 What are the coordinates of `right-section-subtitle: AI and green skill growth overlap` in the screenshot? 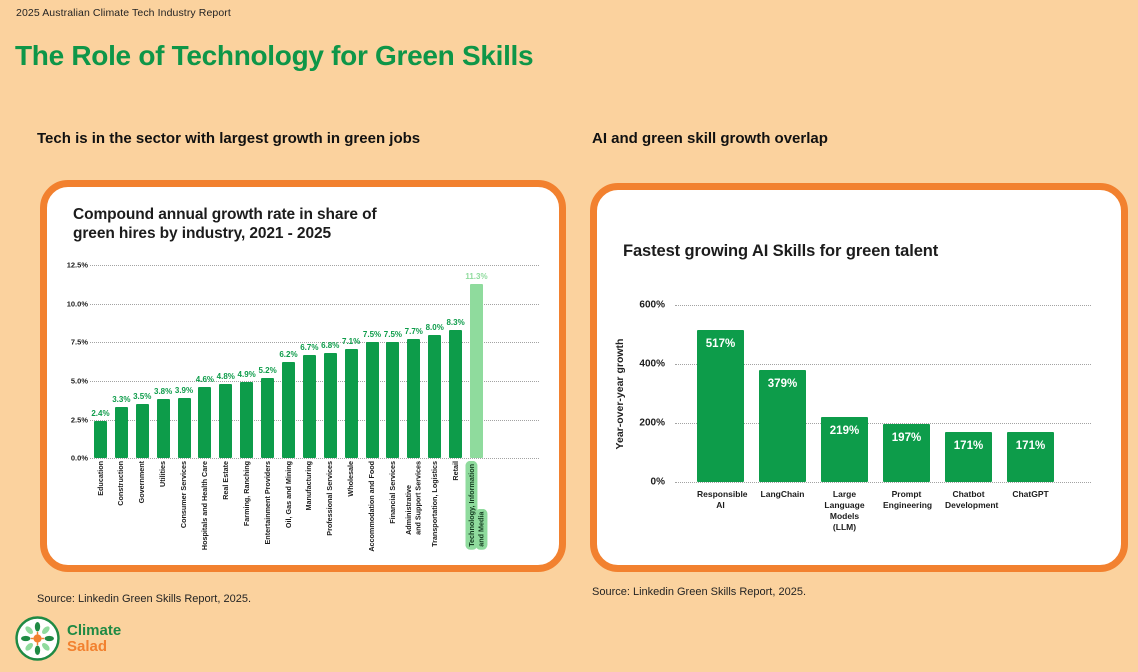 It's located at (710, 138).